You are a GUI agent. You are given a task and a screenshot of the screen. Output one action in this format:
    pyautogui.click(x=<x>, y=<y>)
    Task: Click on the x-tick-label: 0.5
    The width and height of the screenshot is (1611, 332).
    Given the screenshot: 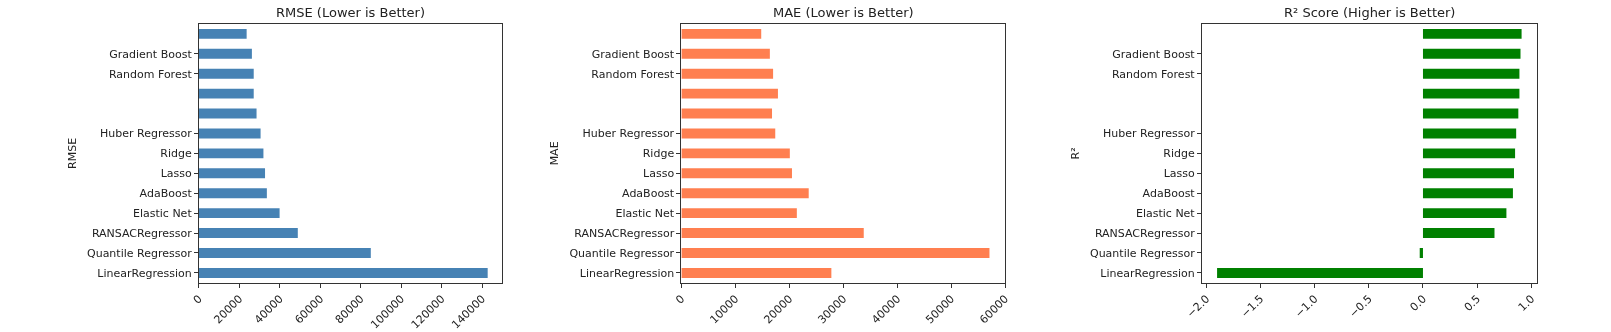 What is the action you would take?
    pyautogui.click(x=1472, y=303)
    